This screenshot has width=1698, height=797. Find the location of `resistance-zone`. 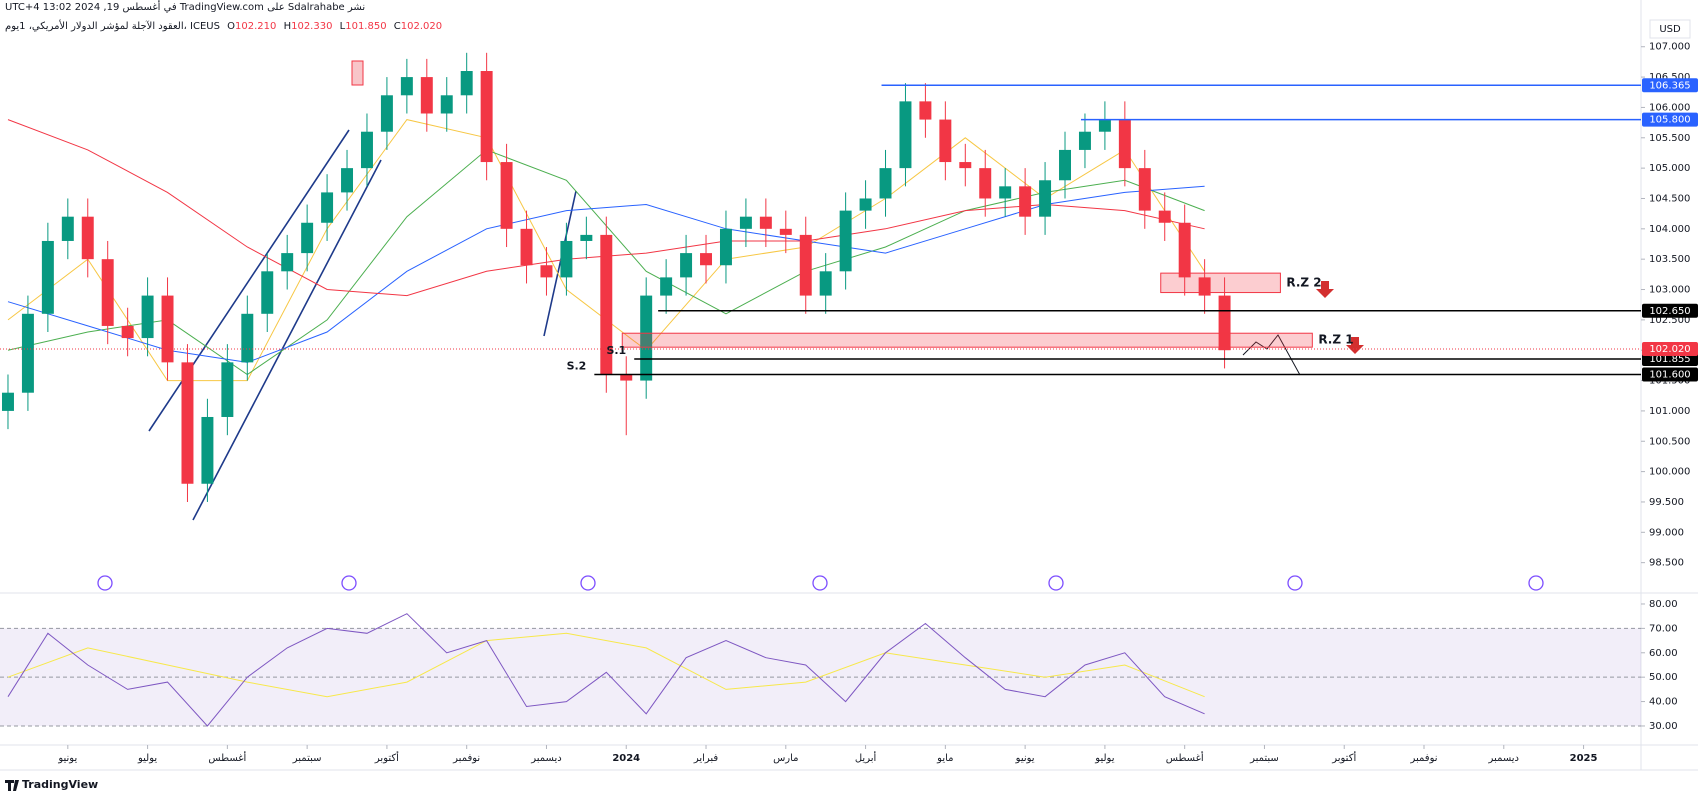

resistance-zone is located at coordinates (967, 340).